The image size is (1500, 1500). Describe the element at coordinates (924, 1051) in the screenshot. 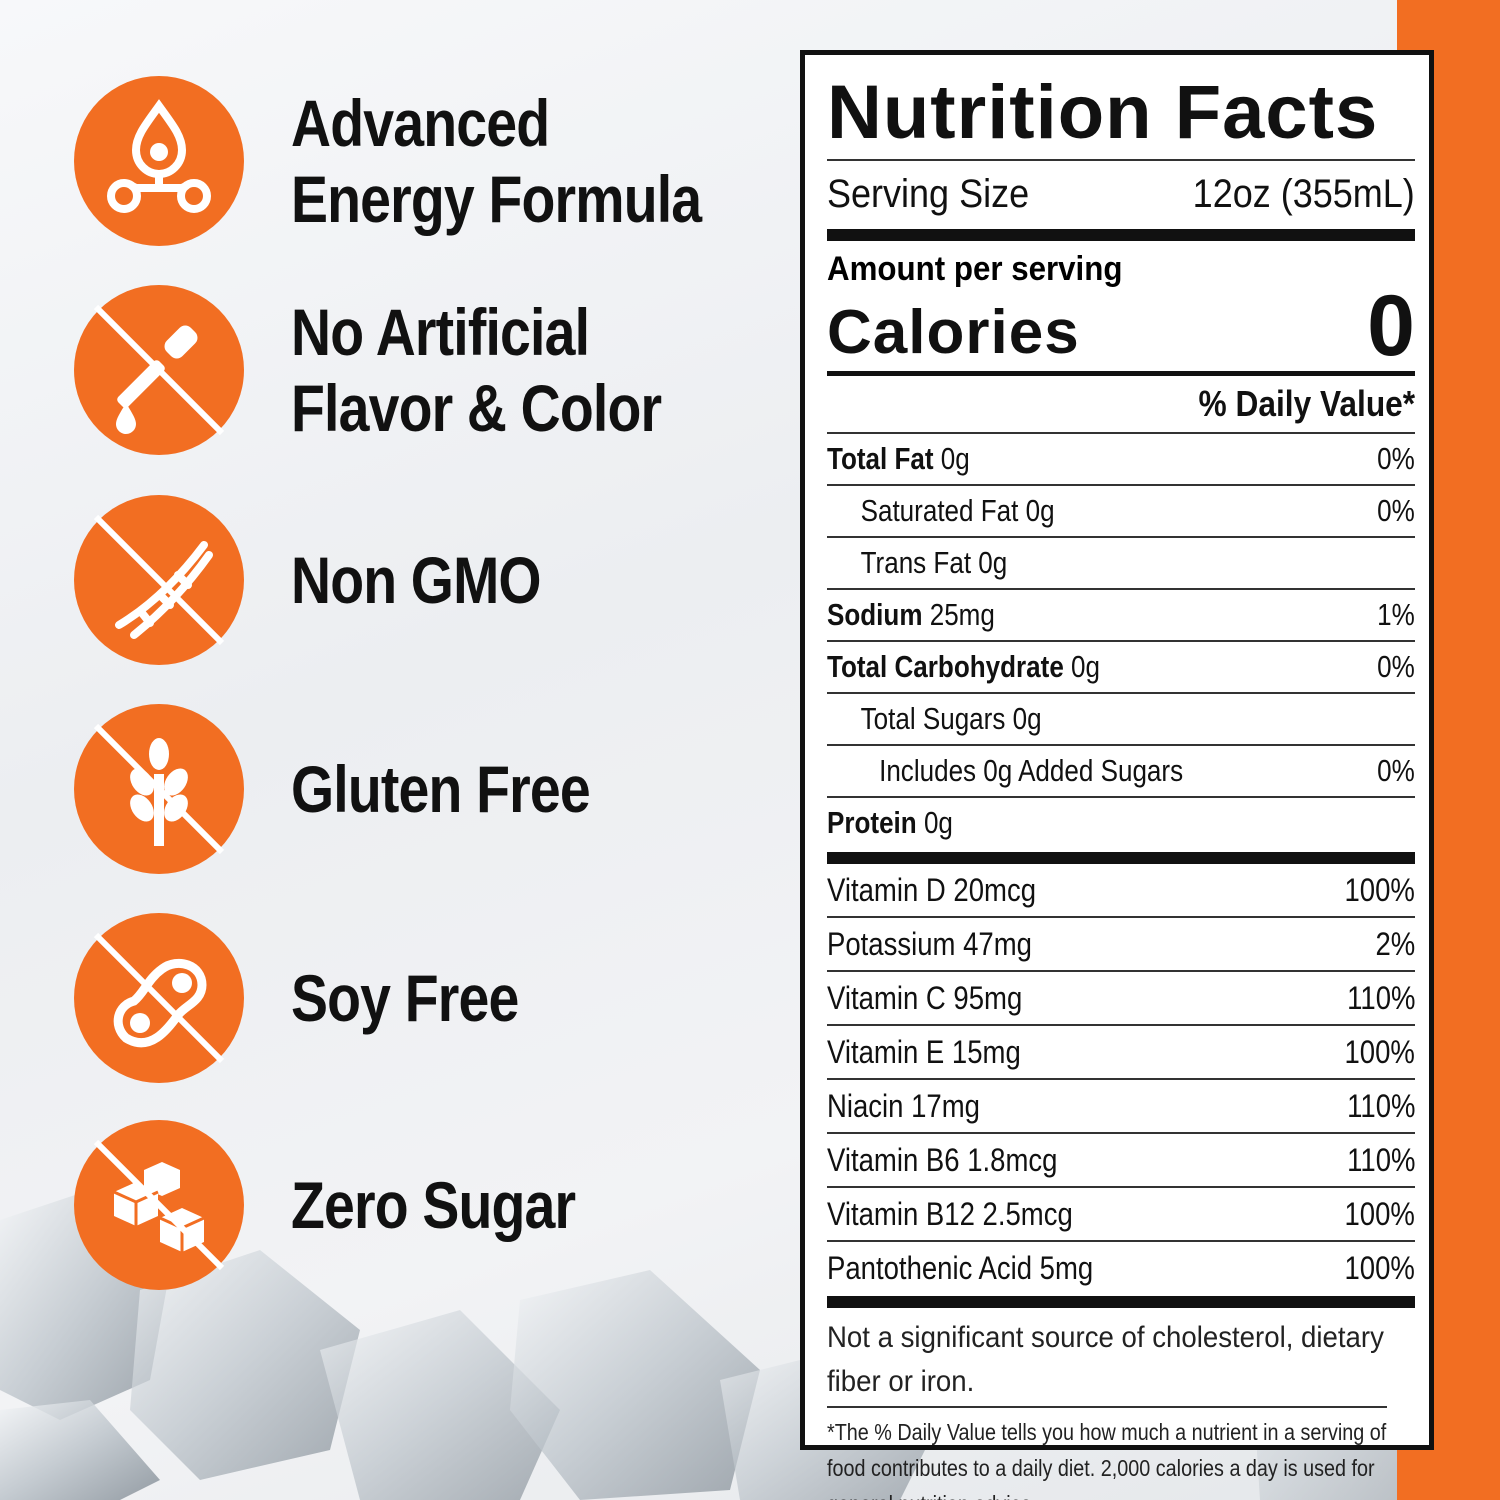

I see `vitamin-label: Vitamin E 15mg` at that location.